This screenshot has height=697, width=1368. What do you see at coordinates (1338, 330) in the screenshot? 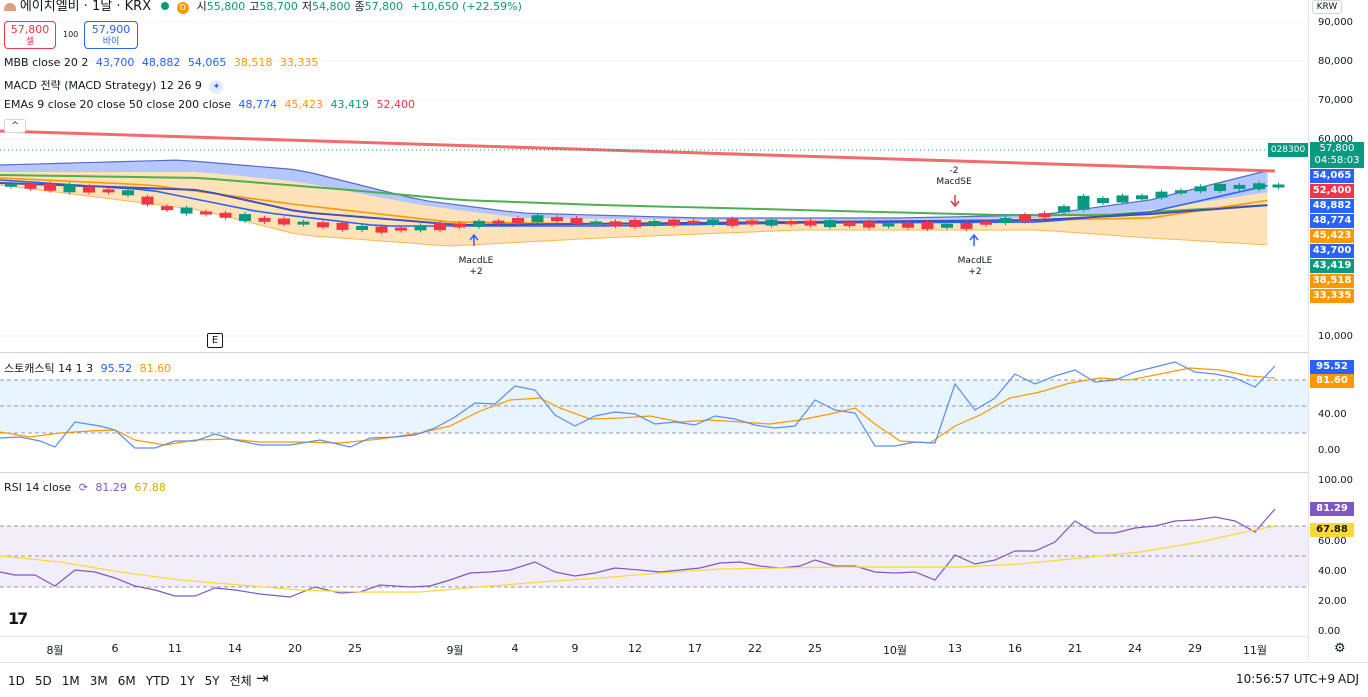
I see `price-scale` at bounding box center [1338, 330].